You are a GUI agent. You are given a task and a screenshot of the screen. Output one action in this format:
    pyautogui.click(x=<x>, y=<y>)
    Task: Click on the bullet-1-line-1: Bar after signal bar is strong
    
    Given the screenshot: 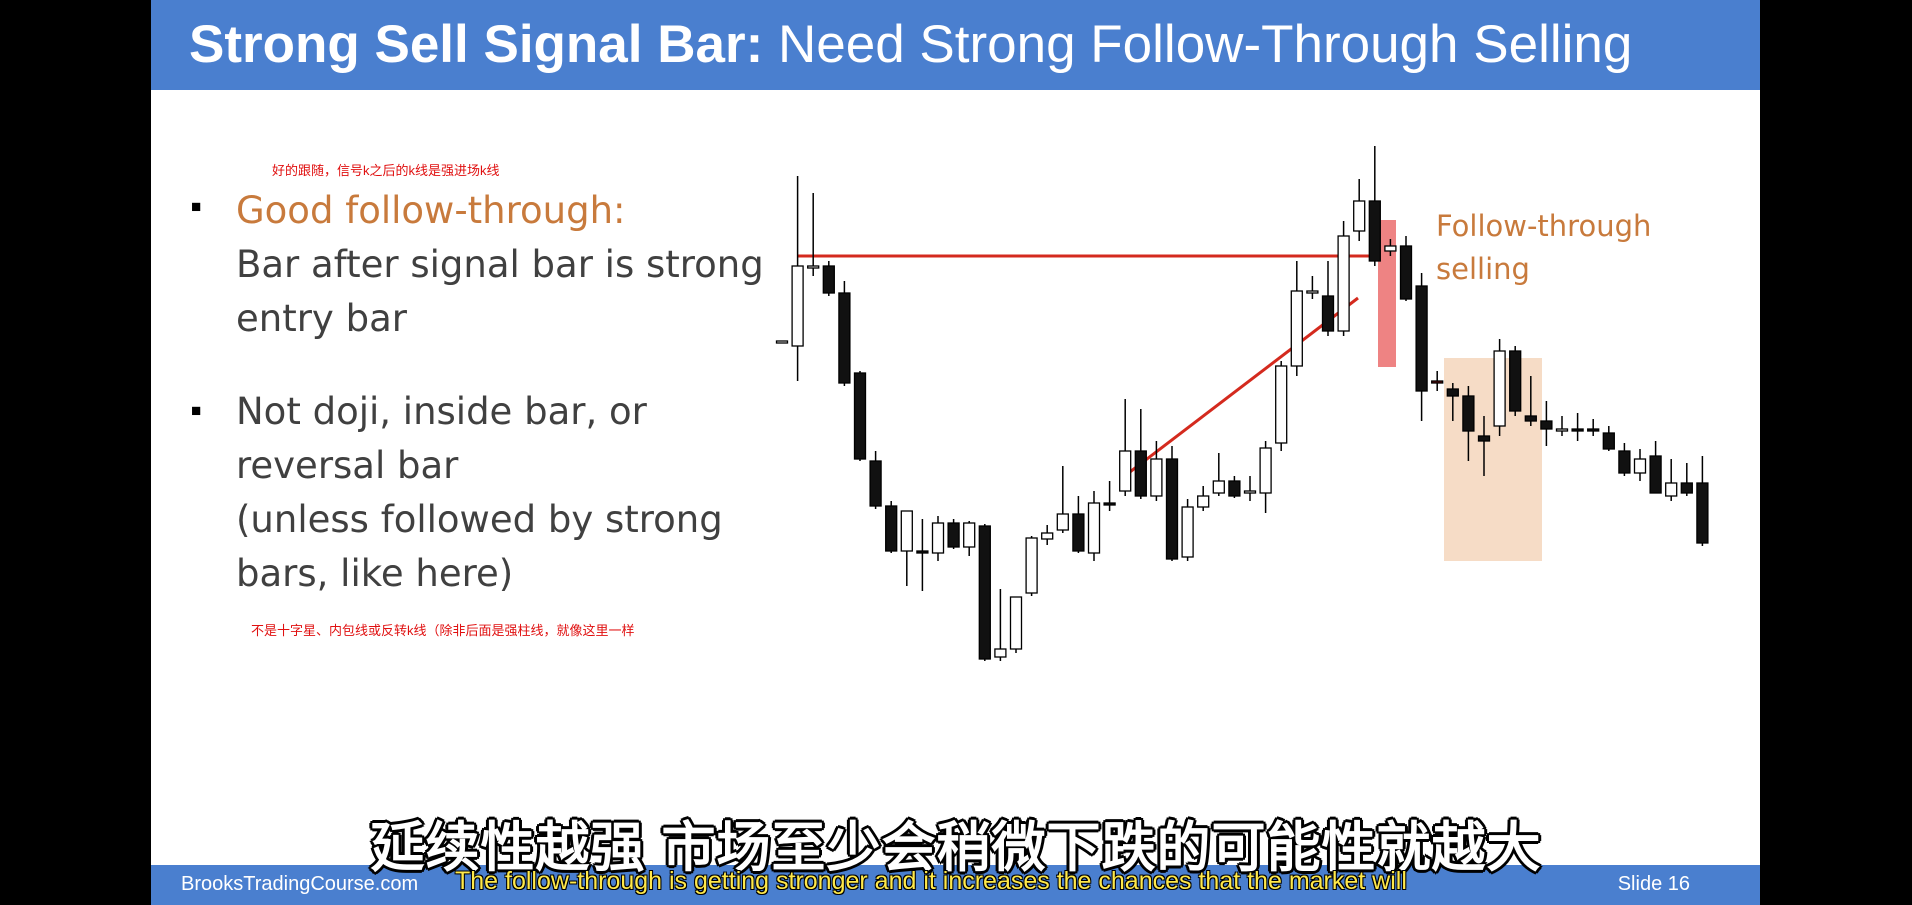 What is the action you would take?
    pyautogui.click(x=500, y=264)
    